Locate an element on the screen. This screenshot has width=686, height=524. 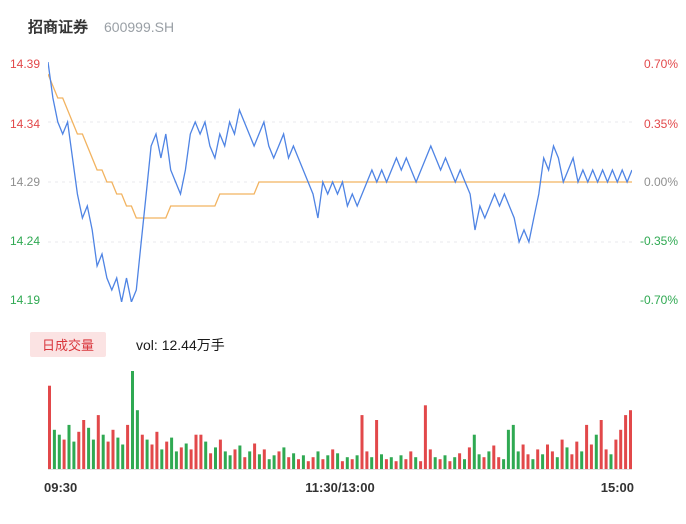
volume-readout: vol: 12.44万手 is located at coordinates (180, 344).